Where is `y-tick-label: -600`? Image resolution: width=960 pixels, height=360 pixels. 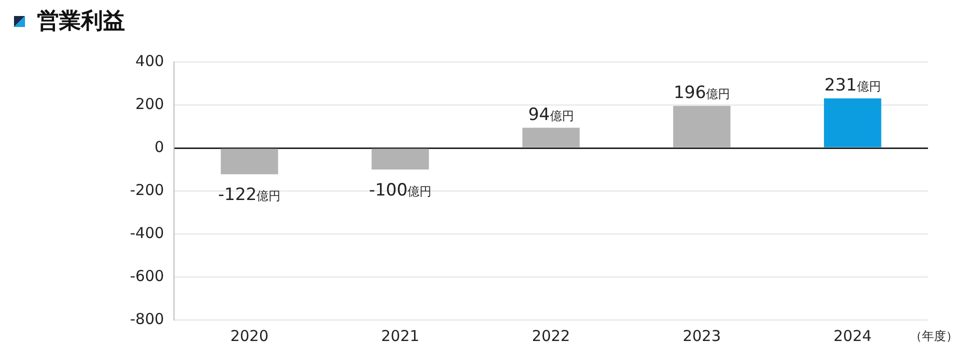
y-tick-label: -600 is located at coordinates (147, 275).